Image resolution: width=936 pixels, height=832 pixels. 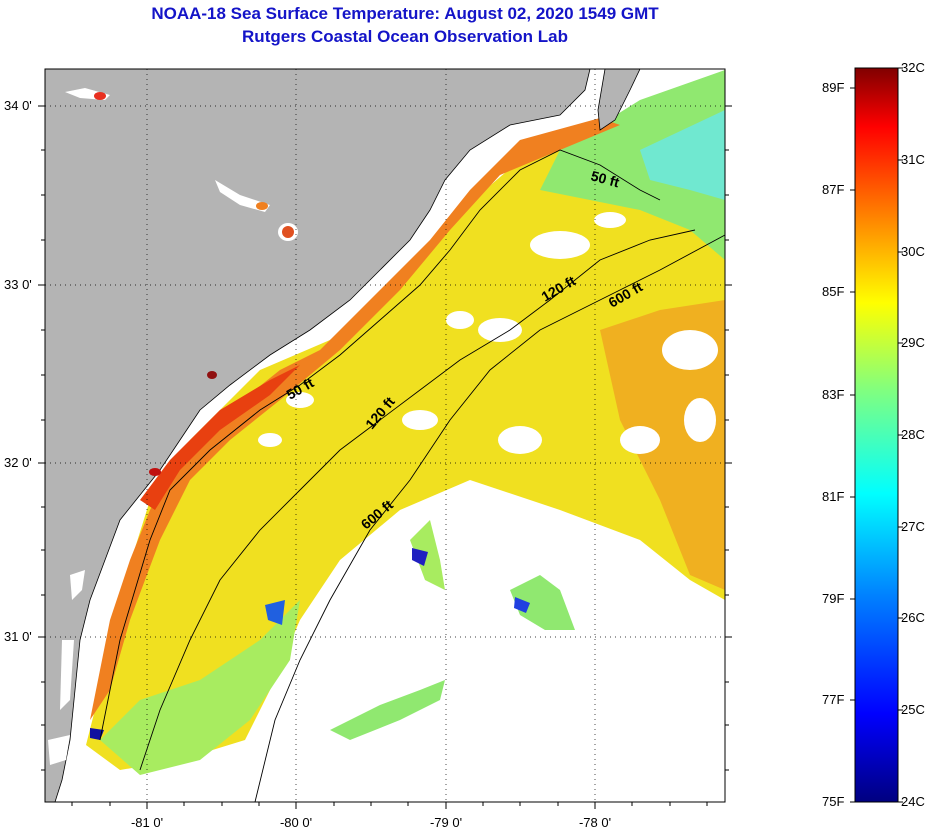 I want to click on colorbar-f-label: 77F, so click(x=833, y=699).